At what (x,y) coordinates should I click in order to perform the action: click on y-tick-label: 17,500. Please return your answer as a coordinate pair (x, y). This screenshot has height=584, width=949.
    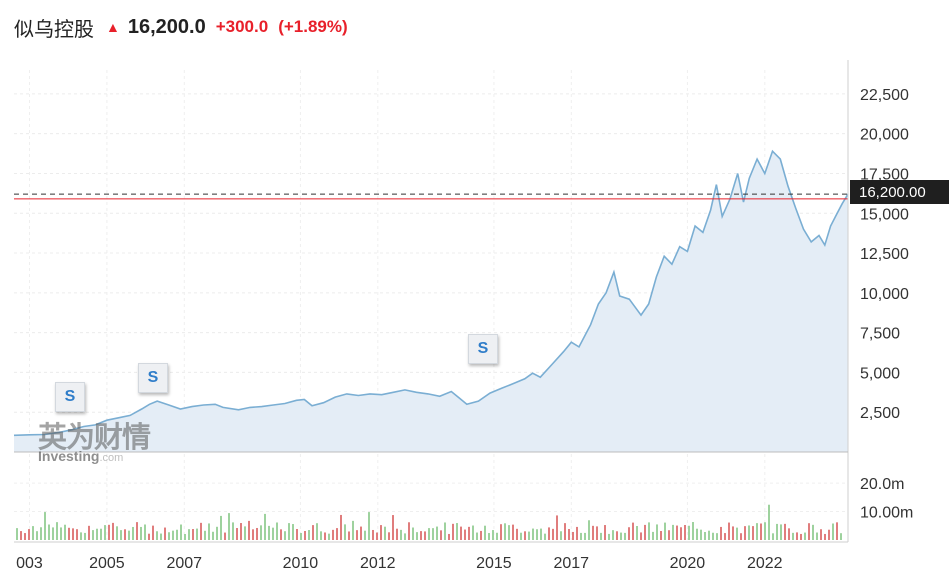
    Looking at the image, I should click on (884, 174).